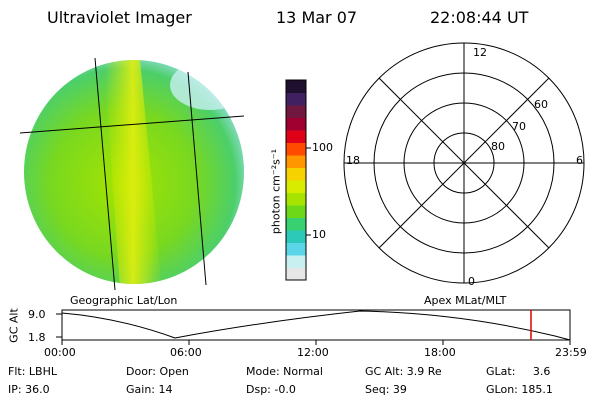  I want to click on mlt-label-12: 12, so click(480, 52).